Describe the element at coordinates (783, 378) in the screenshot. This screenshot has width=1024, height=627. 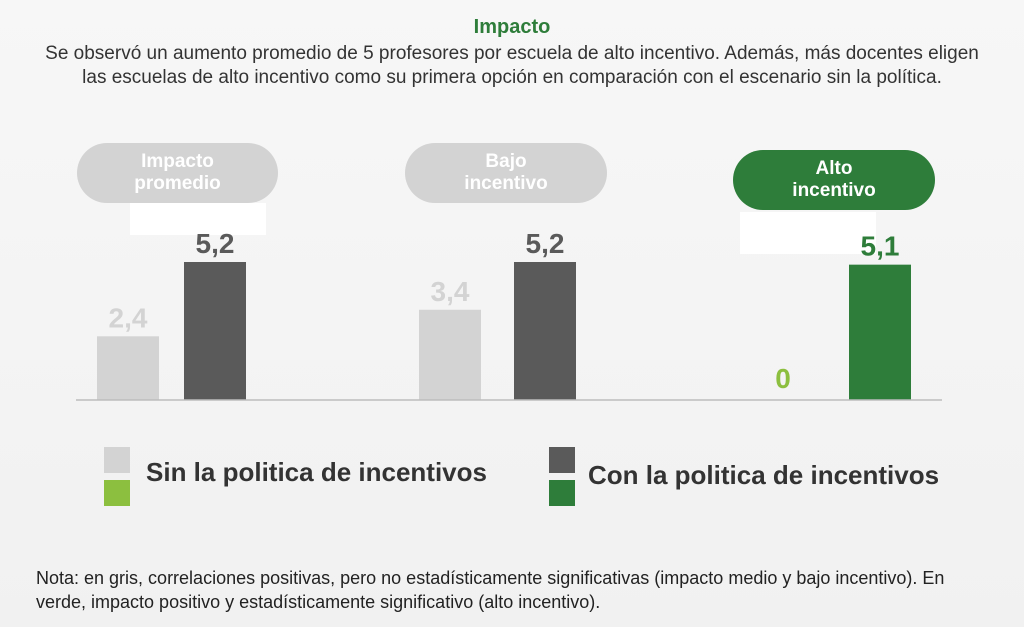
I see `data-label-sin-alto-incentivo: 0` at that location.